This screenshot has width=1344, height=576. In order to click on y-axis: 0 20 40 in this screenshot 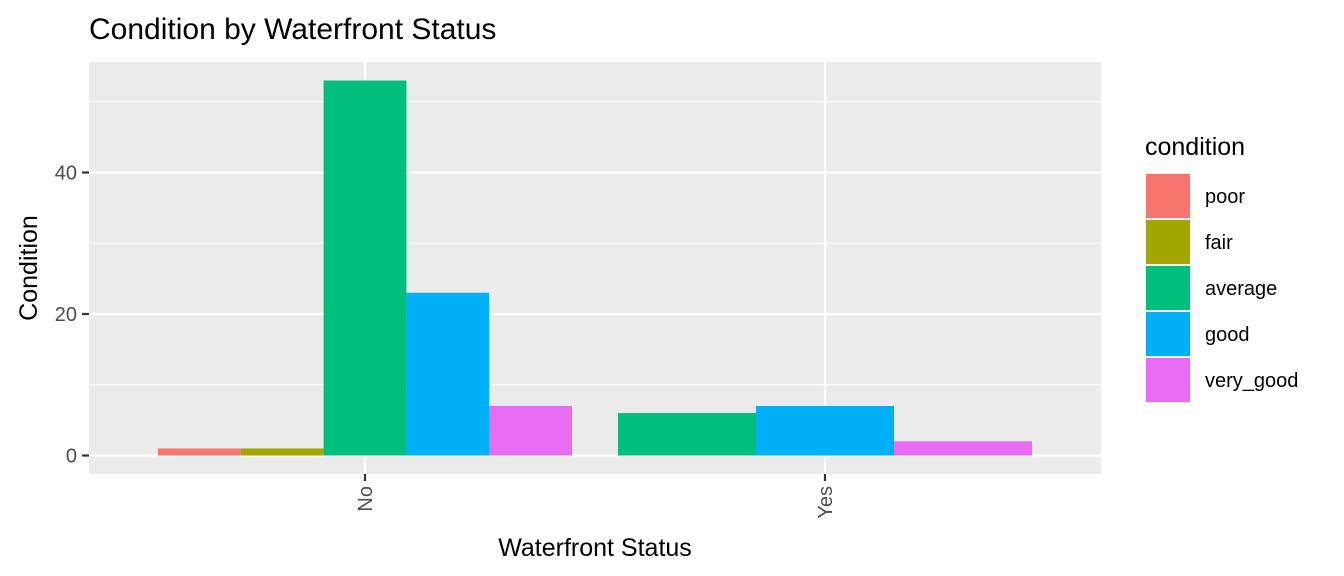, I will do `click(72, 315)`.